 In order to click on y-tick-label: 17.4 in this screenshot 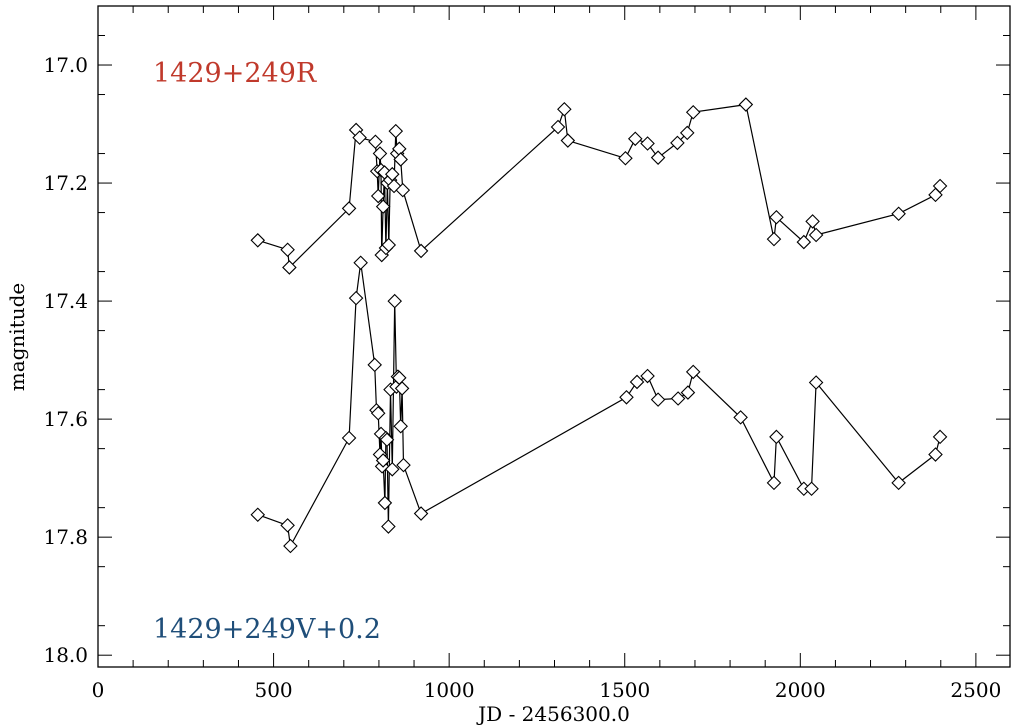, I will do `click(65, 301)`.